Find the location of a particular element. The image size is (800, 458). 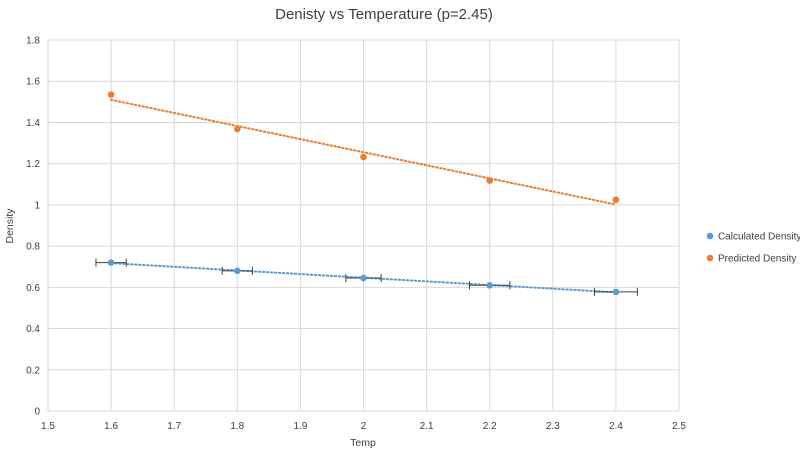

x-tick-label: 2.5 is located at coordinates (679, 426).